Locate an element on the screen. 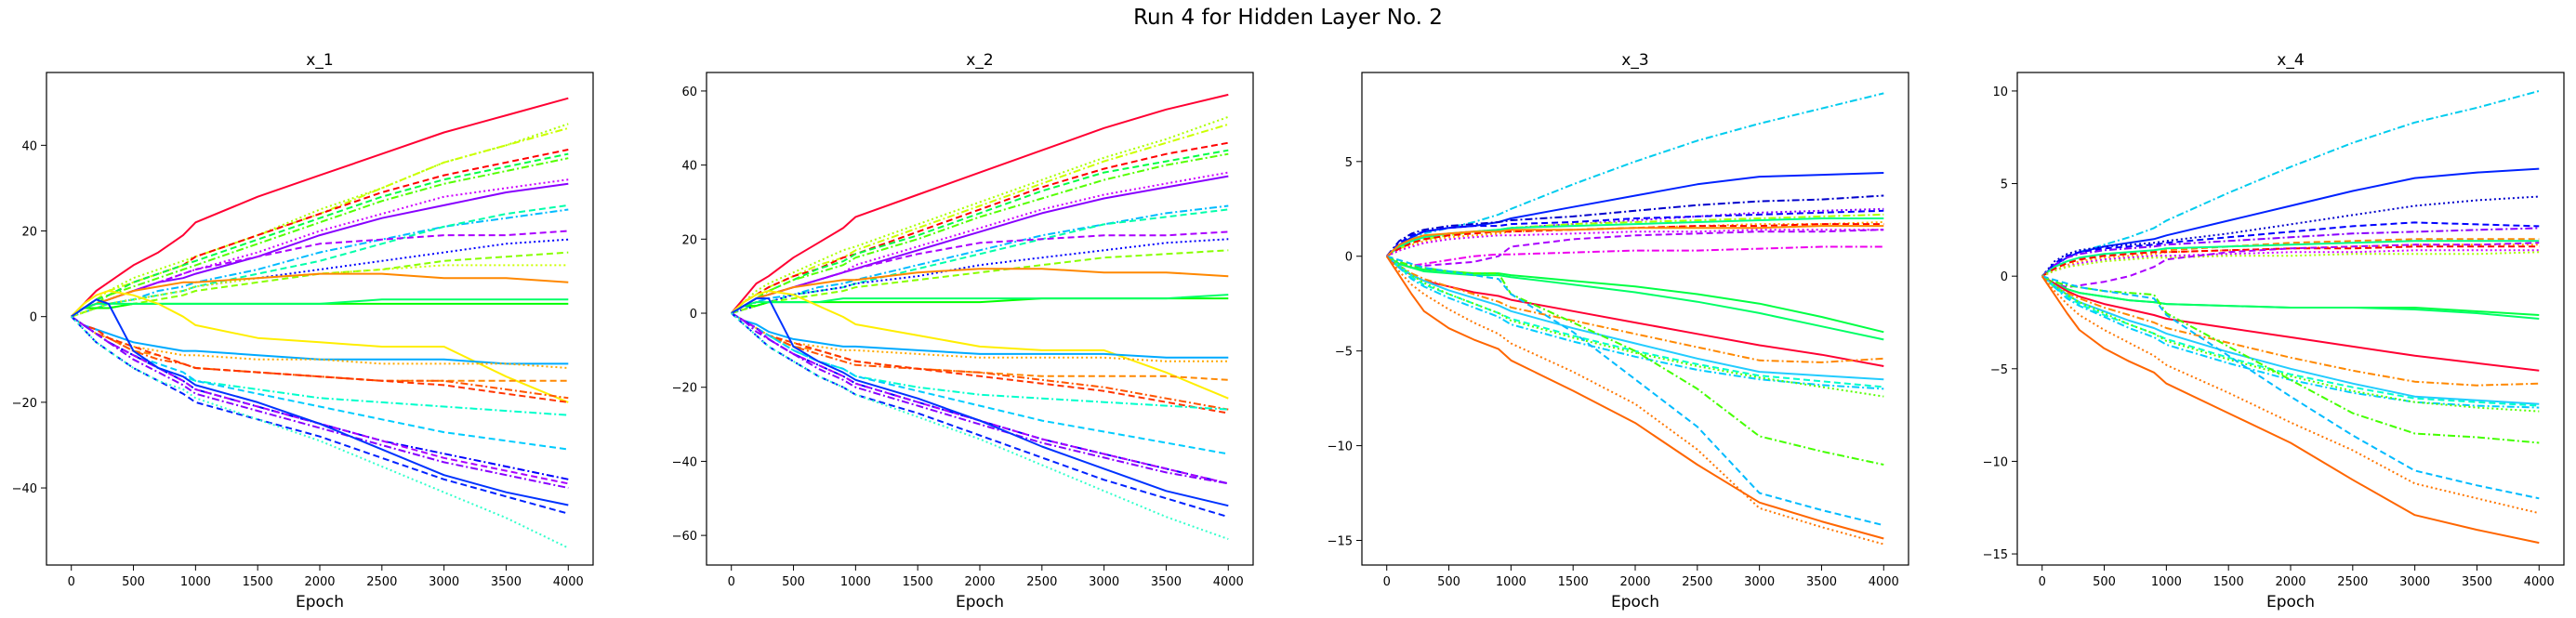  panel-title: x_1 is located at coordinates (319, 60).